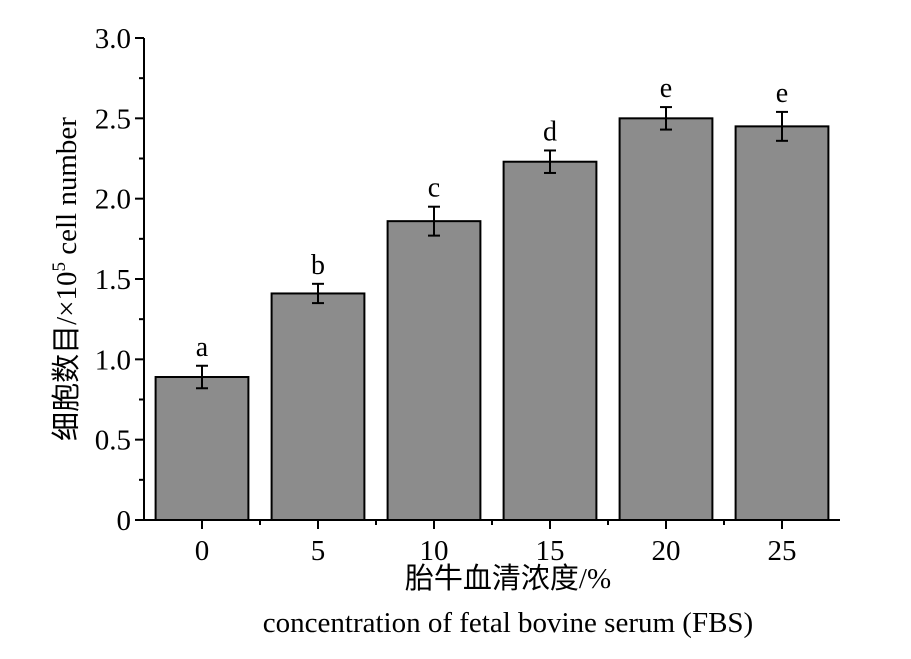 This screenshot has height=659, width=911. I want to click on x-tick-label: 25, so click(782, 551).